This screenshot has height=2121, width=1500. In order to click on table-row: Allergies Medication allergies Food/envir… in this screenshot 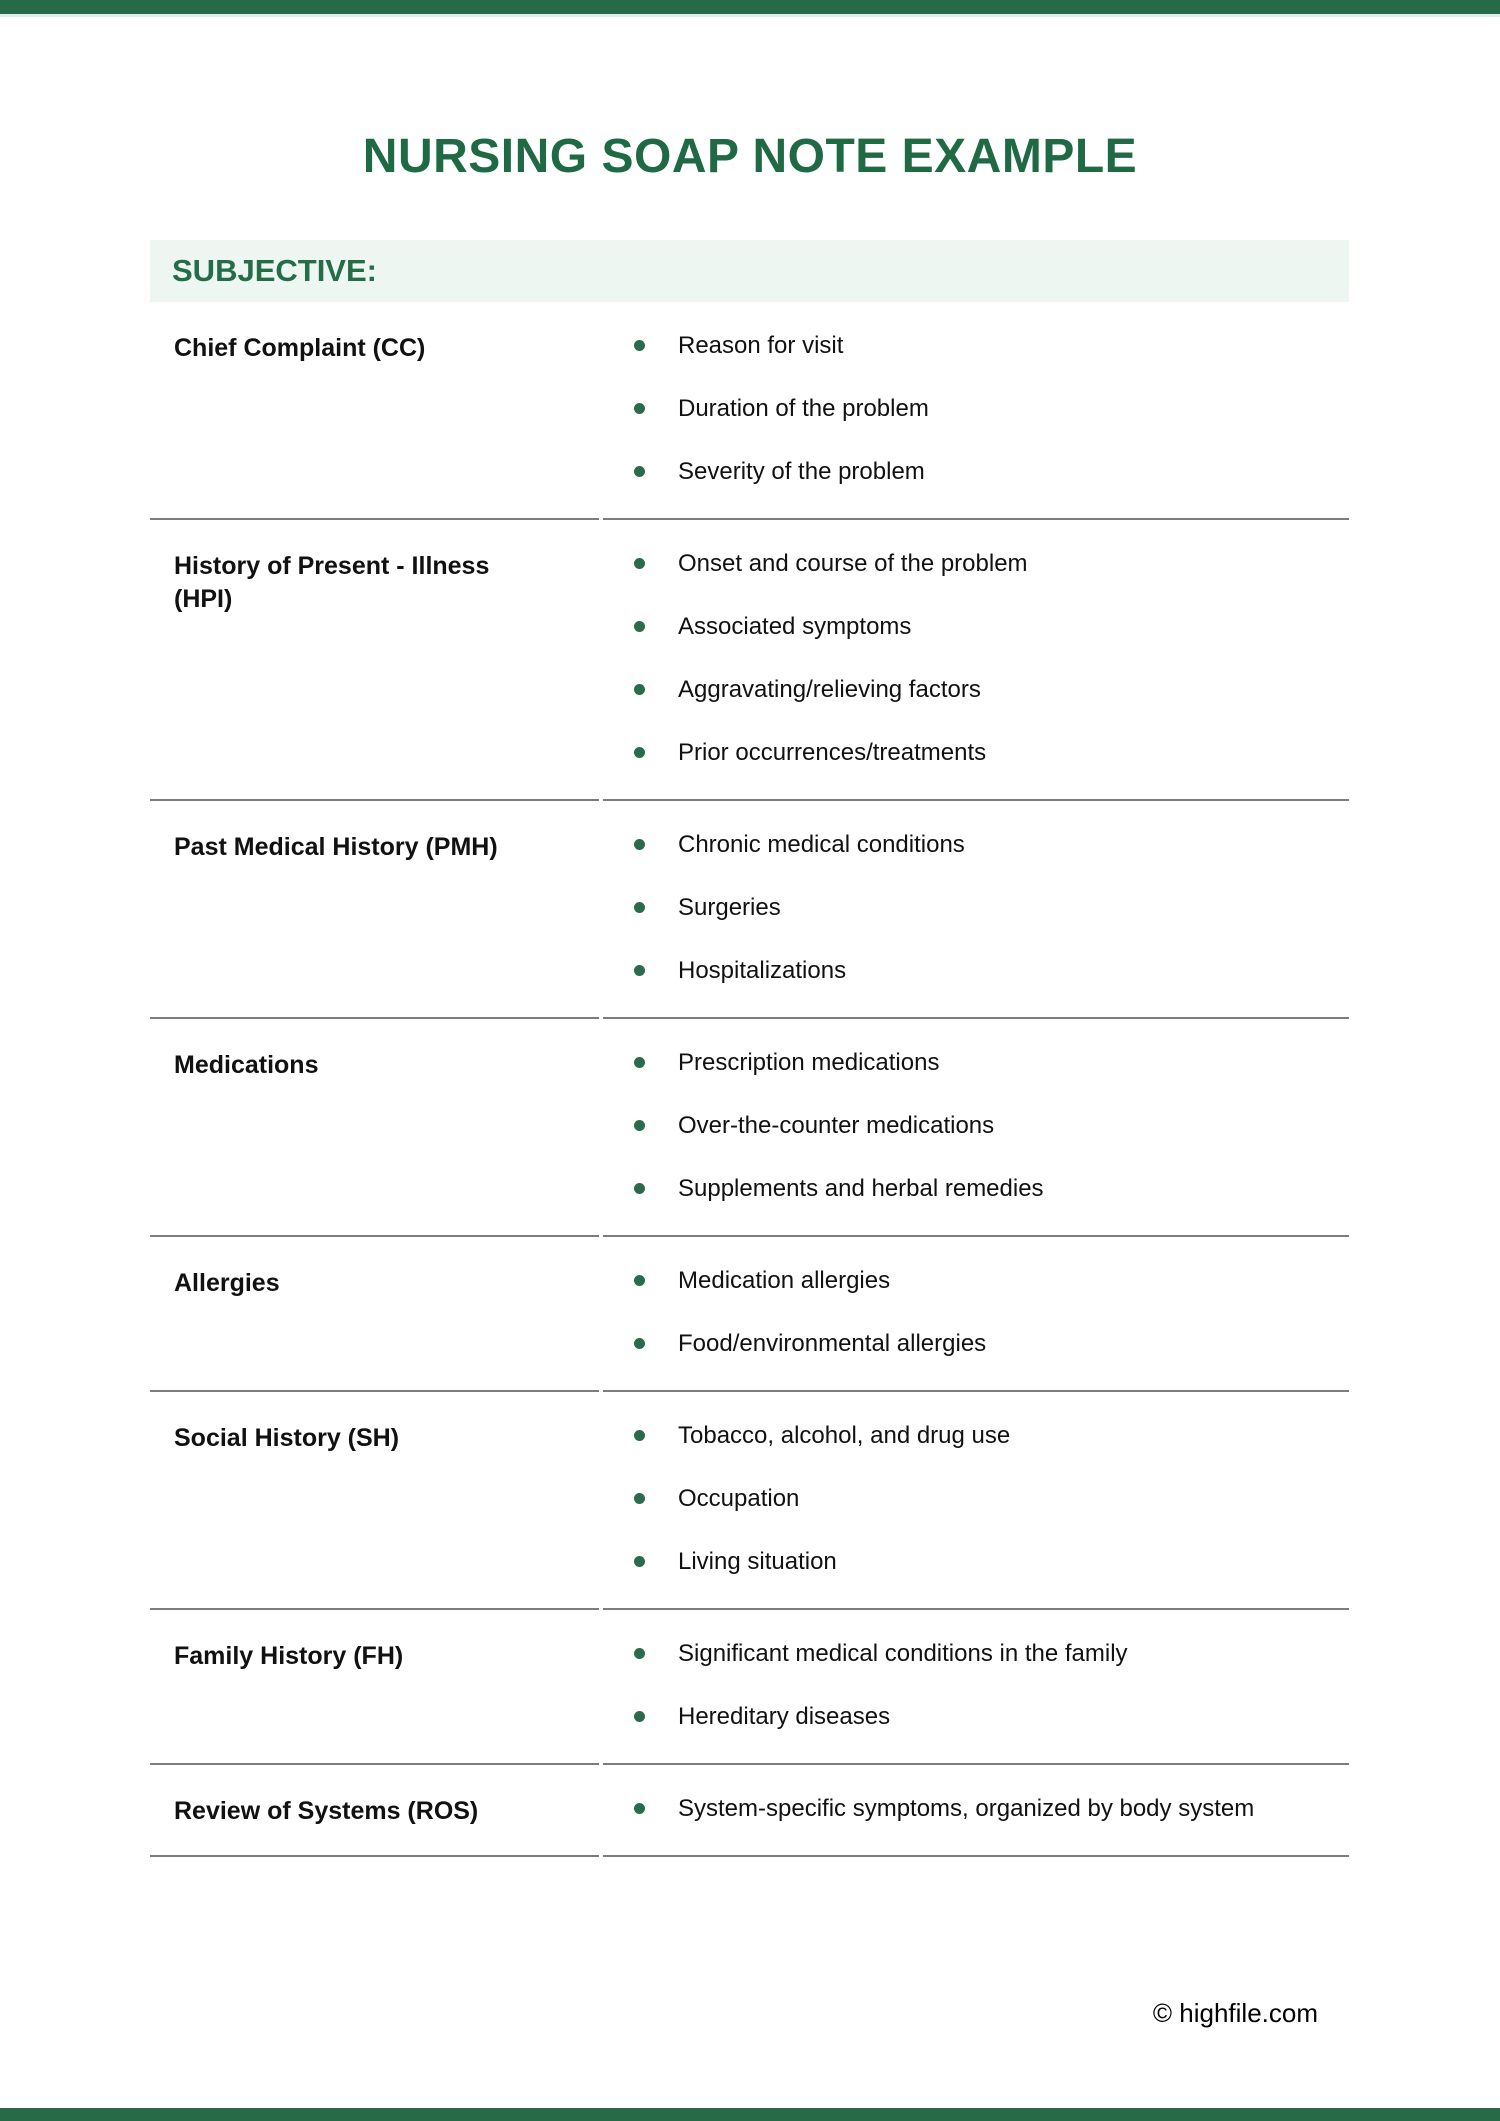, I will do `click(749, 1314)`.